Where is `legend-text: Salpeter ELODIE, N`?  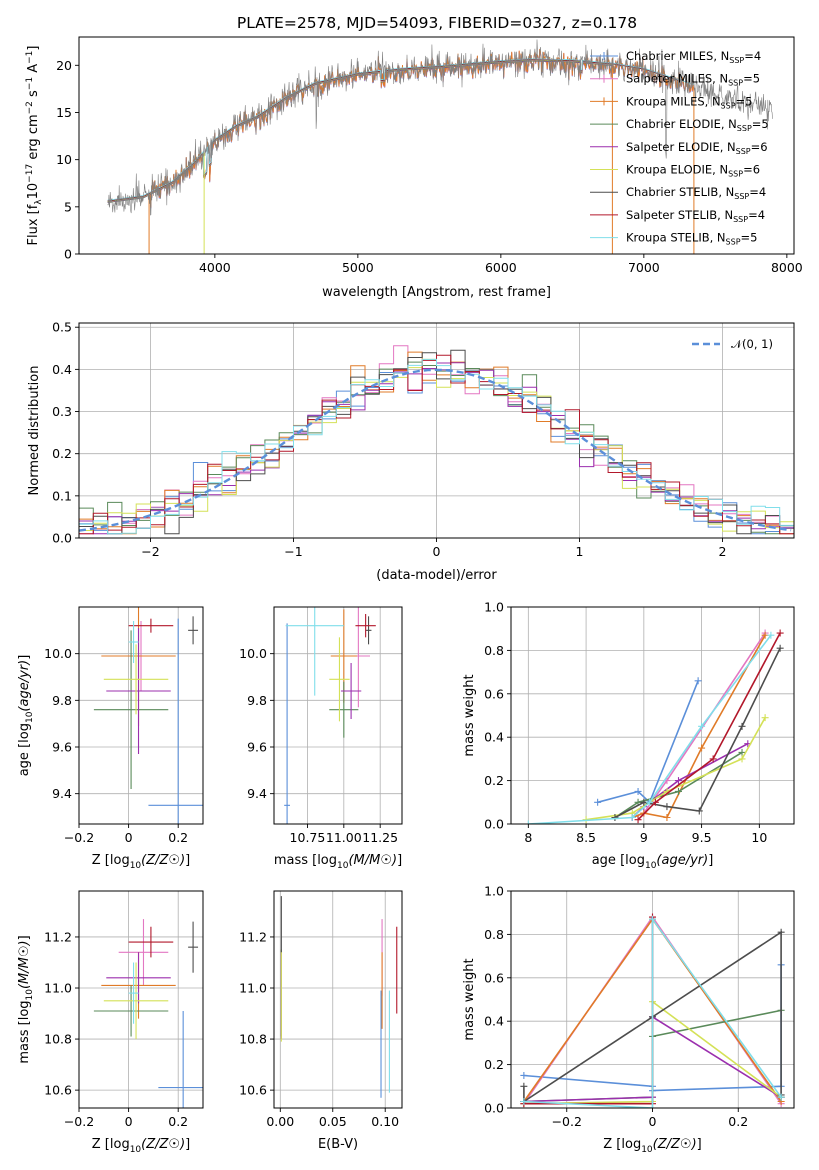 legend-text: Salpeter ELODIE, N is located at coordinates (681, 147).